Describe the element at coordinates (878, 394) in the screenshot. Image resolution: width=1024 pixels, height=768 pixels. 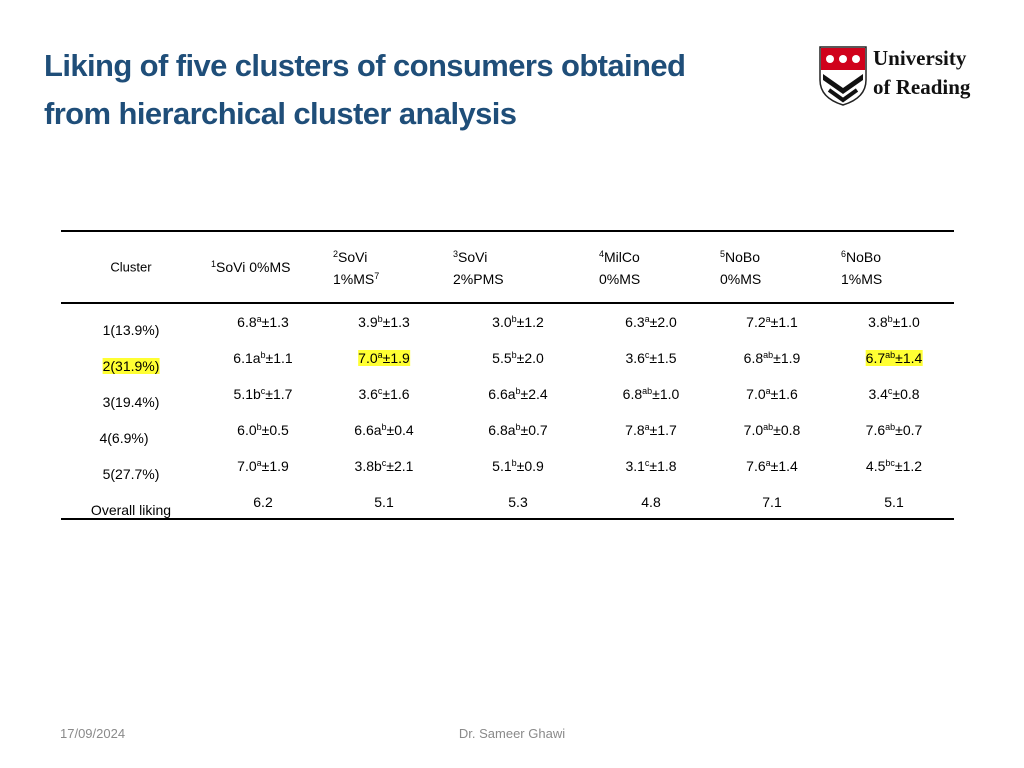
I see `cell-mean: 3.4` at that location.